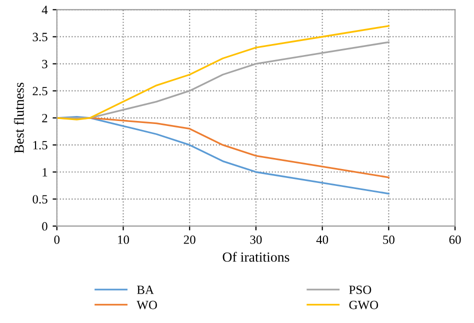 The height and width of the screenshot is (323, 474). Describe the element at coordinates (45, 118) in the screenshot. I see `y-tick-label: 2` at that location.